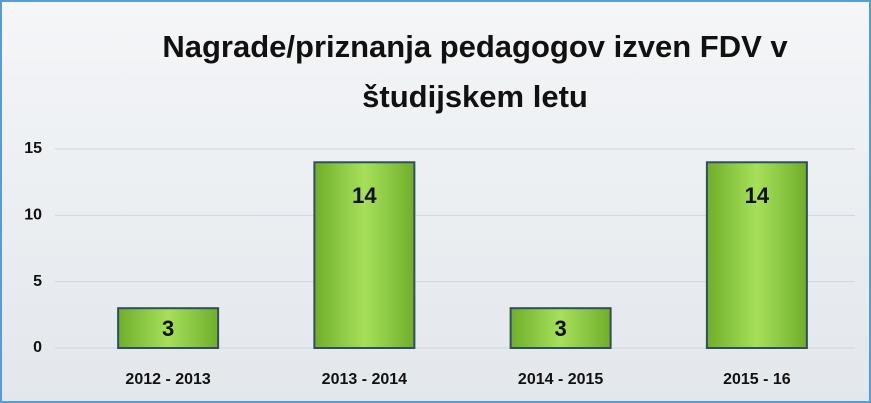  What do you see at coordinates (561, 379) in the screenshot?
I see `x-tick-label: 2014 - 2015` at bounding box center [561, 379].